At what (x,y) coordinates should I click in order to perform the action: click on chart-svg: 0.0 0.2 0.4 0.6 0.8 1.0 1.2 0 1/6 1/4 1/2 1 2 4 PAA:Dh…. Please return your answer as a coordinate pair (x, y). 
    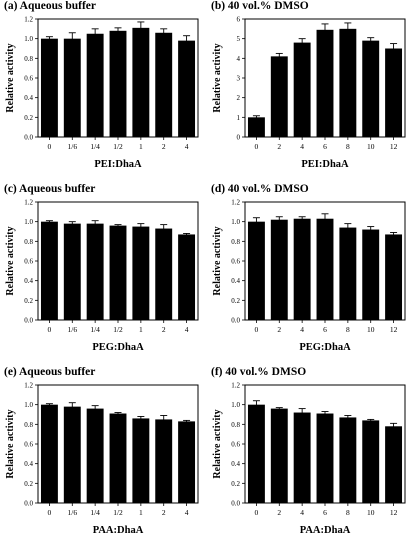
    Looking at the image, I should click on (102, 459).